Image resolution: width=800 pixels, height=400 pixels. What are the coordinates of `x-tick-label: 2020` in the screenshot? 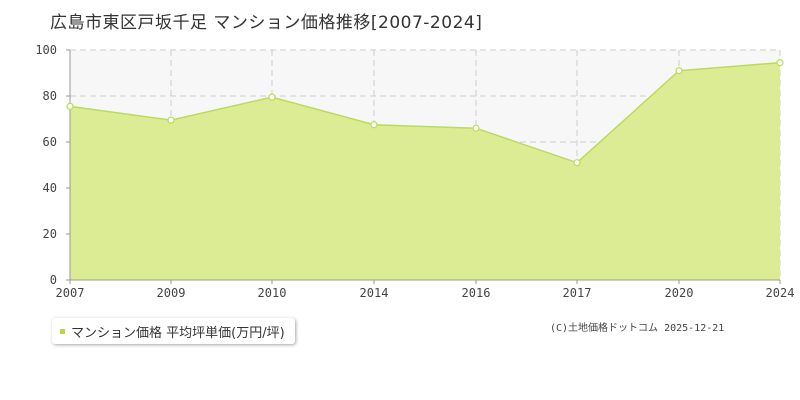 It's located at (679, 293).